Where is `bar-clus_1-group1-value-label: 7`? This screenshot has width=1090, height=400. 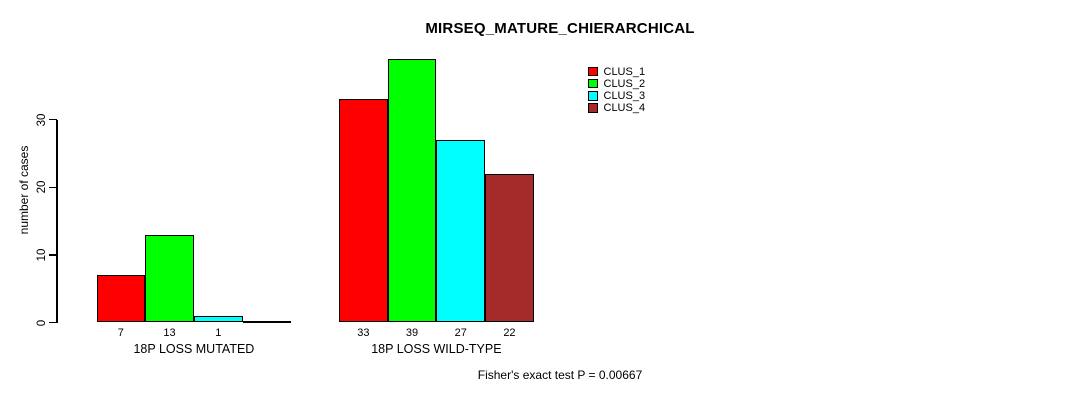 bar-clus_1-group1-value-label: 7 is located at coordinates (120, 332).